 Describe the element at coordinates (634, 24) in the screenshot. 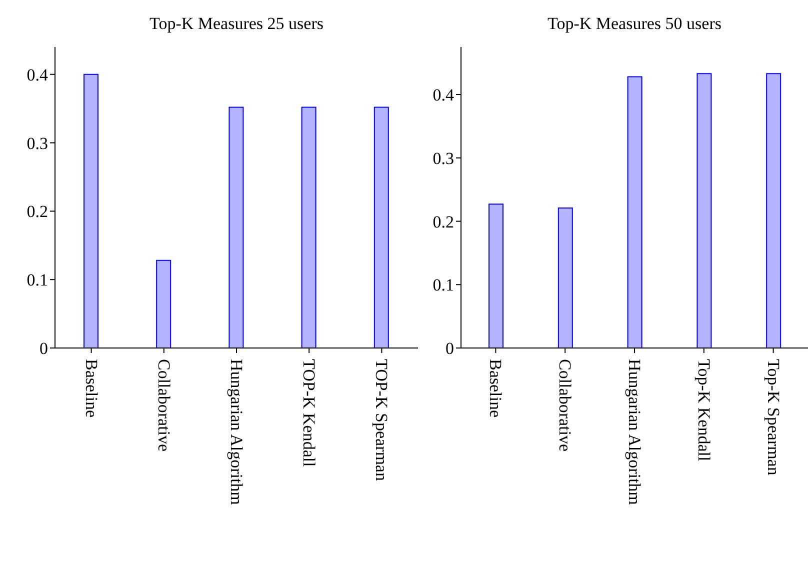

I see `chart-title: Top-K Measures 50 users` at that location.